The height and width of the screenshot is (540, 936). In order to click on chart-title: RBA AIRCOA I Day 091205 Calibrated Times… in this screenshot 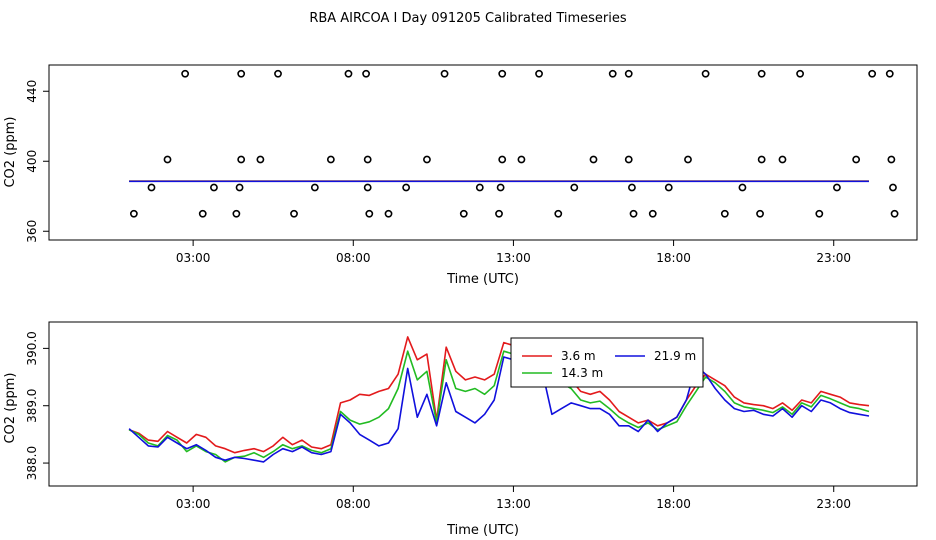, I will do `click(468, 18)`.